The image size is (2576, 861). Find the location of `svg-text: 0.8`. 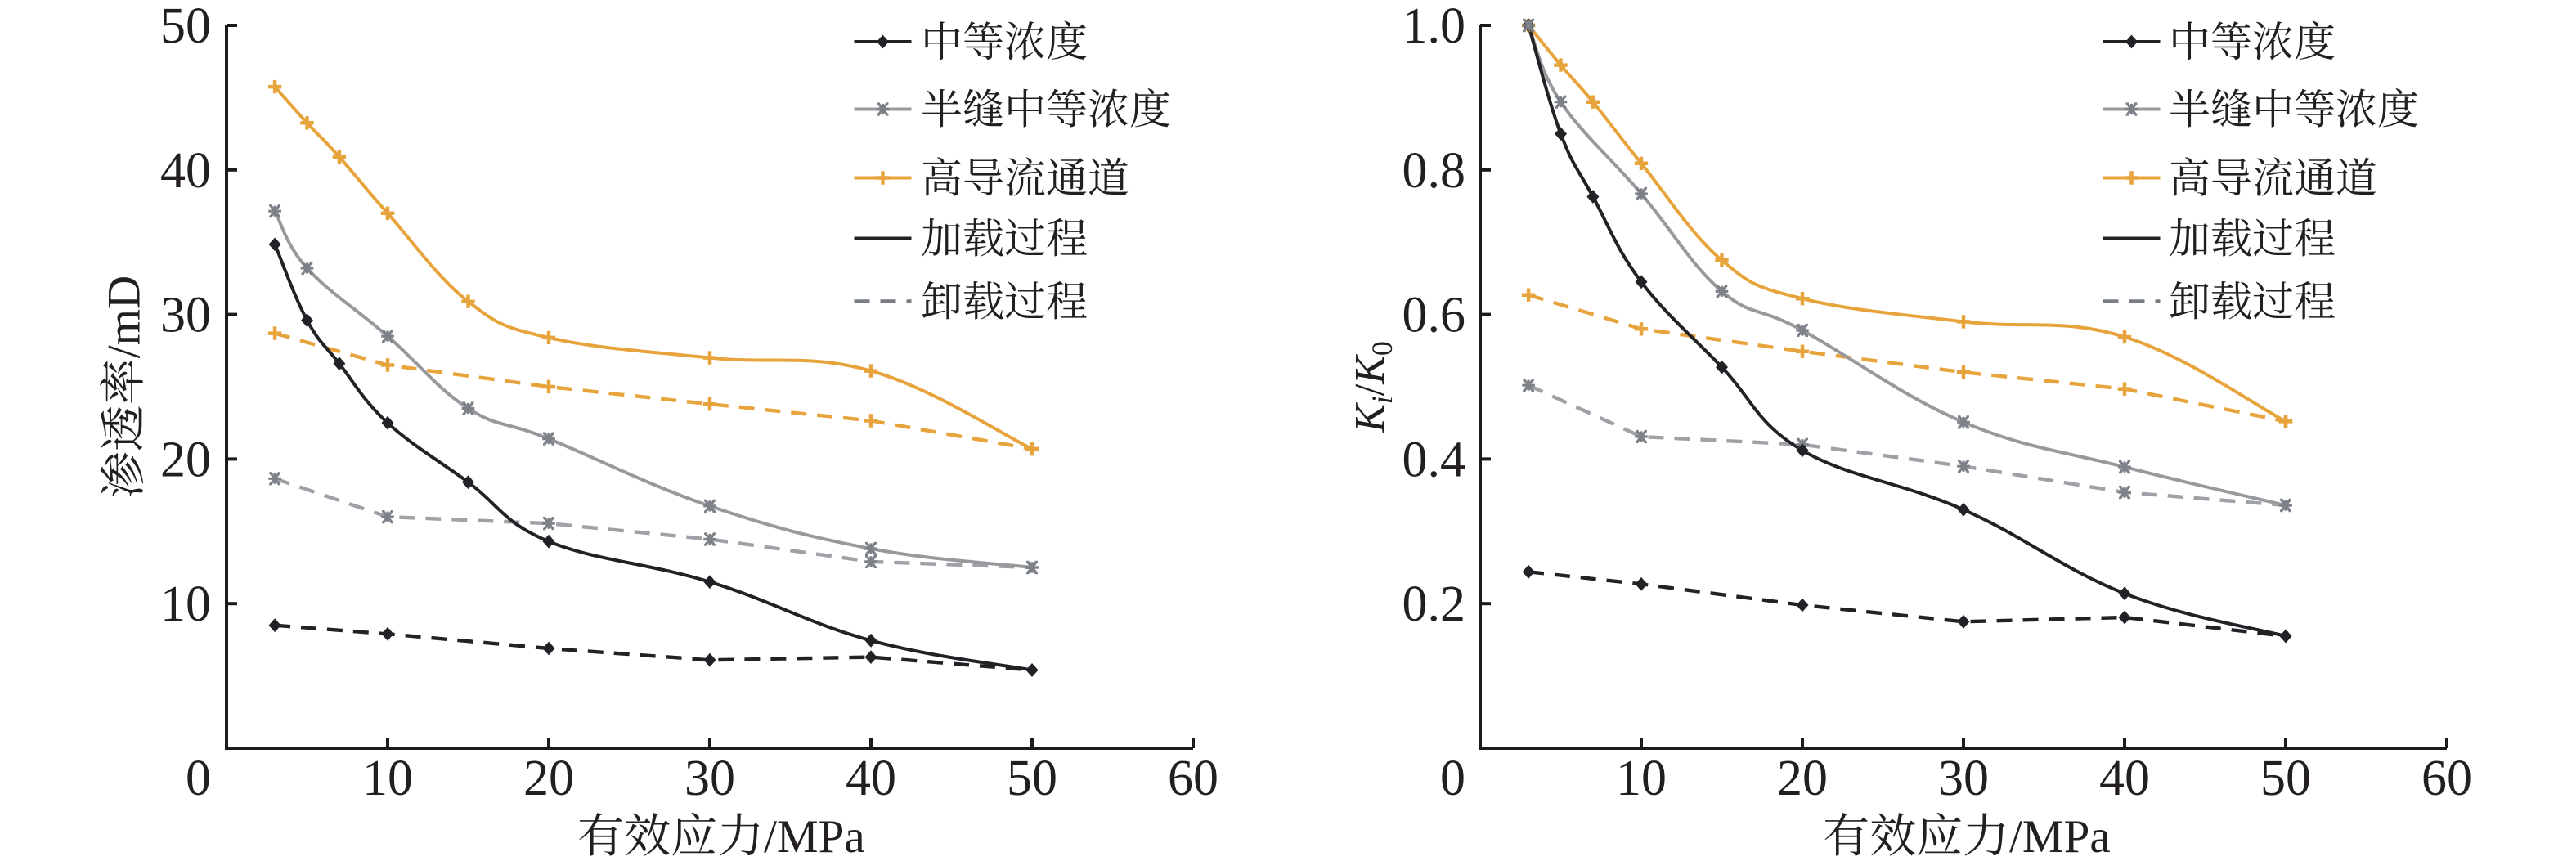

svg-text: 0.8 is located at coordinates (1434, 171).